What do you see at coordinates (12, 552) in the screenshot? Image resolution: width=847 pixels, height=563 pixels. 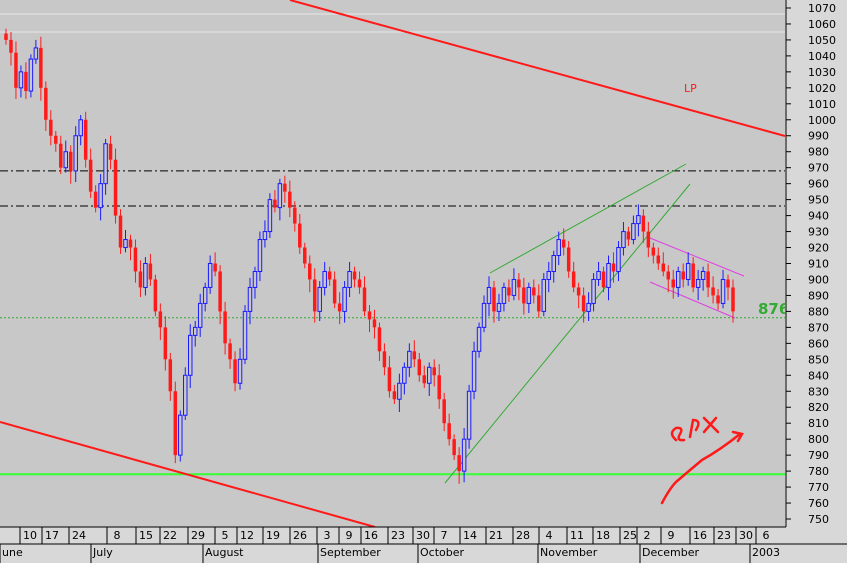 I see `x-month-label: une` at bounding box center [12, 552].